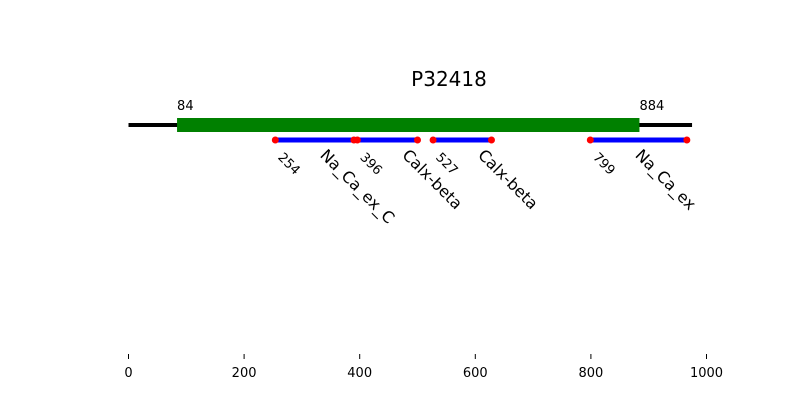  I want to click on x-tick-label: 0, so click(128, 373).